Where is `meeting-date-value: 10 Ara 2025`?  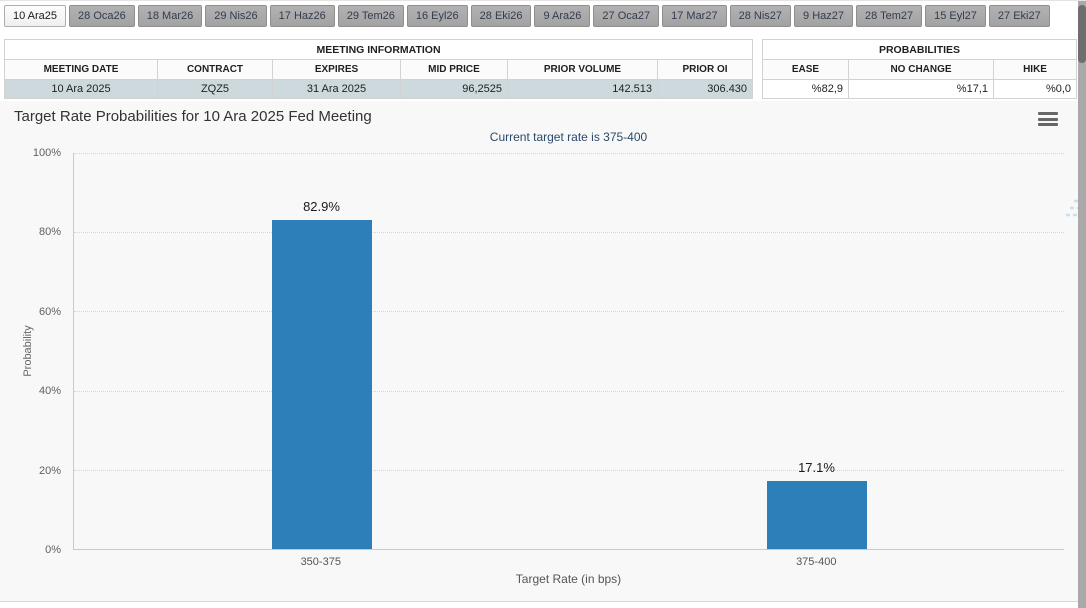 meeting-date-value: 10 Ara 2025 is located at coordinates (81, 89).